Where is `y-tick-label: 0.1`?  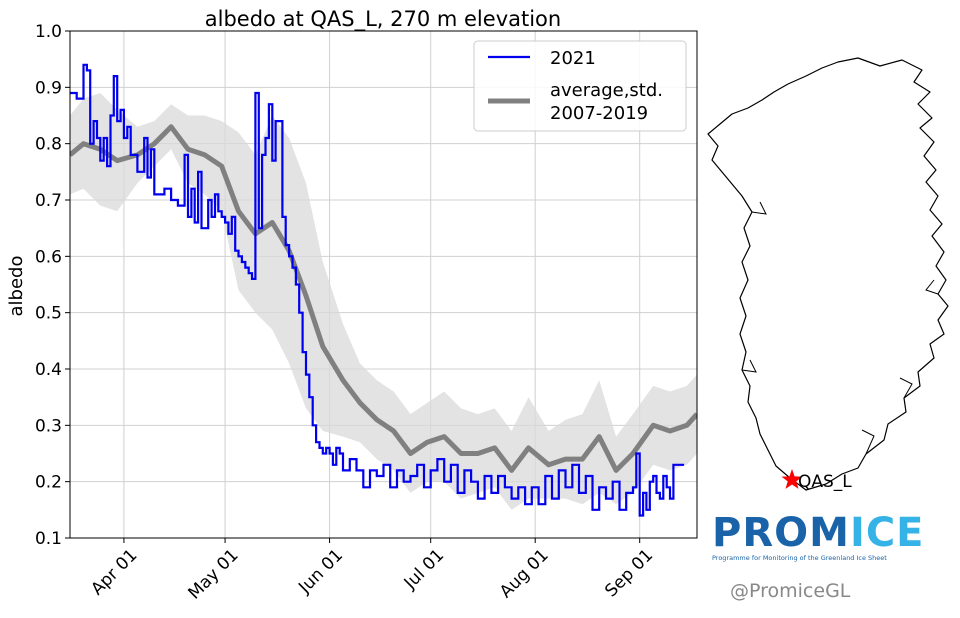 y-tick-label: 0.1 is located at coordinates (48, 539).